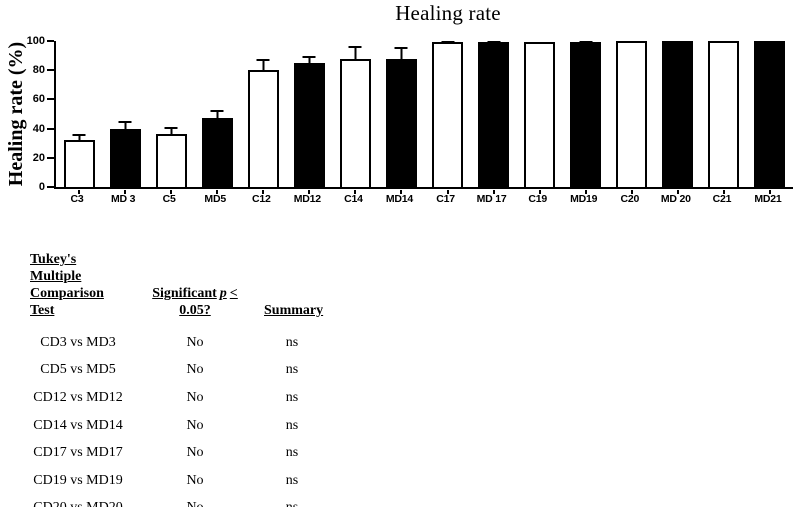 Image resolution: width=798 pixels, height=507 pixels. Describe the element at coordinates (175, 343) in the screenshot. I see `table-row: CD3 vs MD3 No ns` at that location.